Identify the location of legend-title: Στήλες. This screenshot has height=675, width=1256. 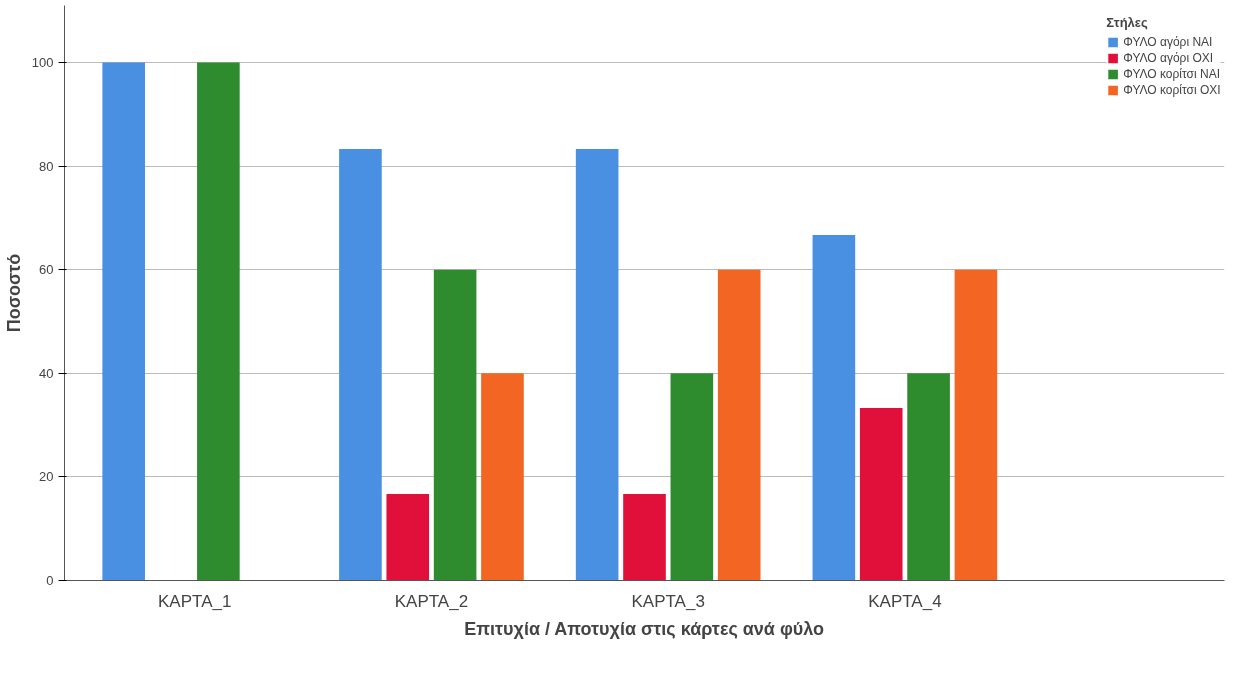
(1127, 22).